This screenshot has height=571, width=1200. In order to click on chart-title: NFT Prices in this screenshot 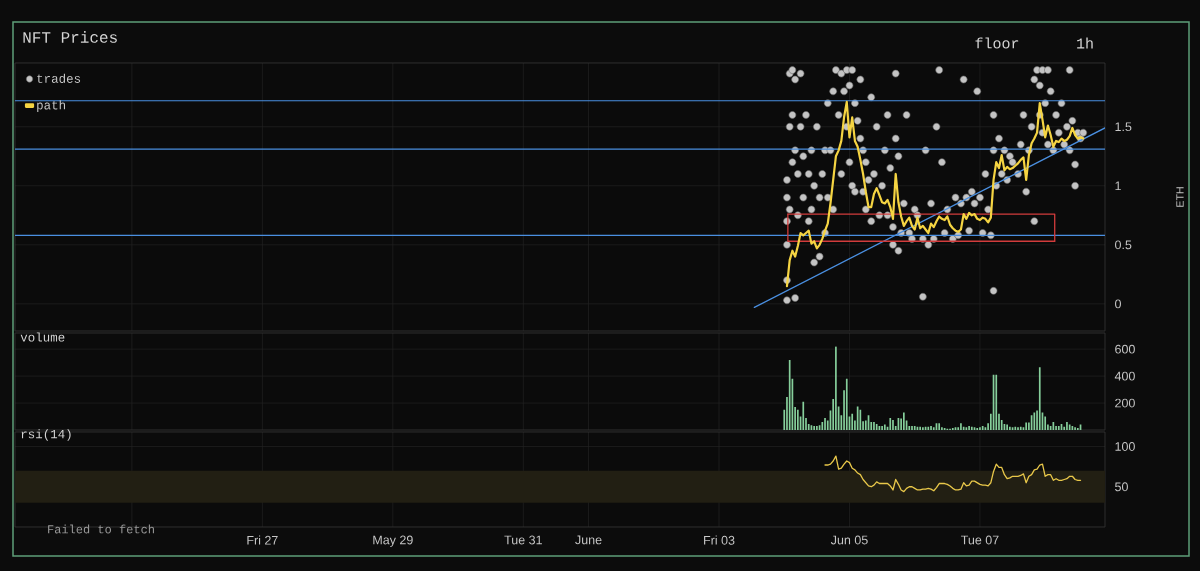, I will do `click(70, 37)`.